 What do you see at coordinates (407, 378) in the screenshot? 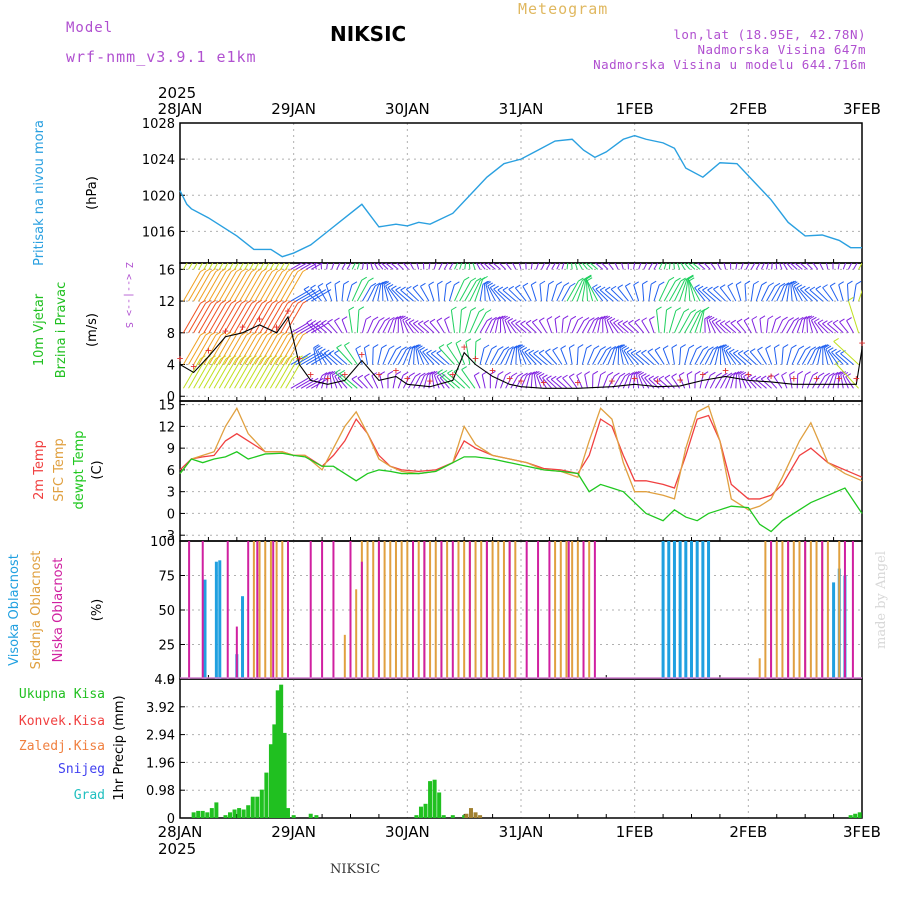
I see `gust-marker: +` at bounding box center [407, 378].